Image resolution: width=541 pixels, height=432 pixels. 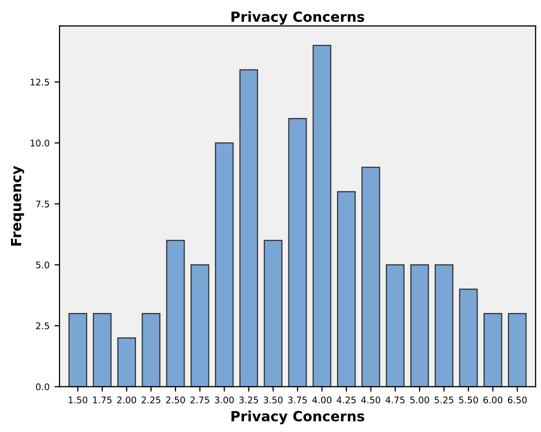 What do you see at coordinates (370, 400) in the screenshot?
I see `x-tick-label: 4.50` at bounding box center [370, 400].